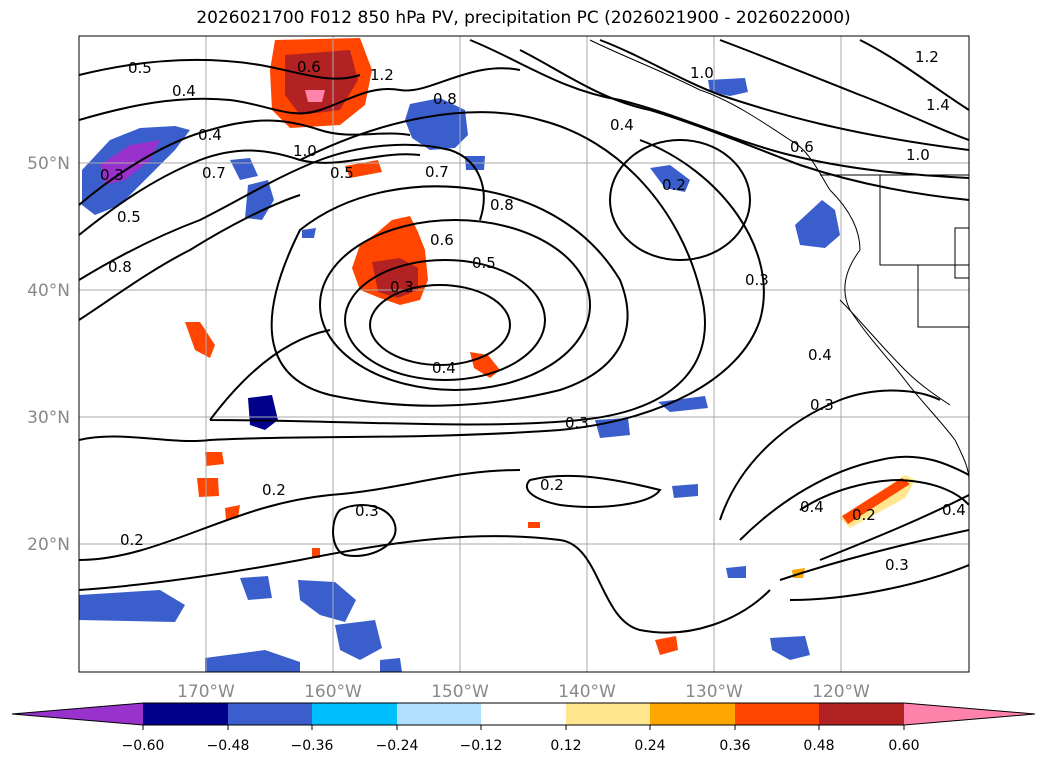  I want to click on lat-tick-label: 20°N, so click(48, 545).